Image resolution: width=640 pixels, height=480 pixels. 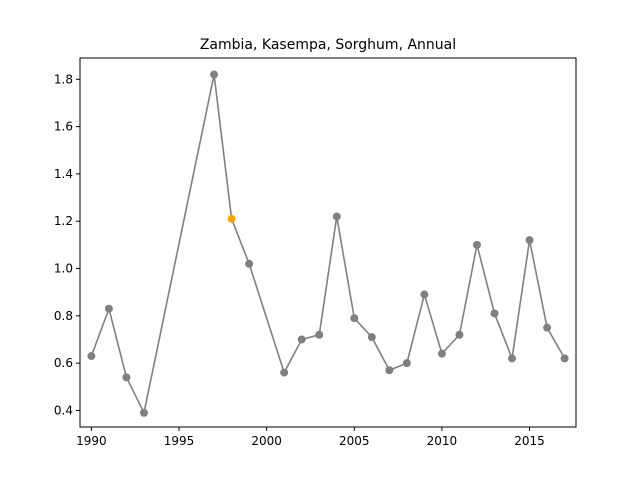 I want to click on x-tick-label: 2010, so click(x=442, y=441).